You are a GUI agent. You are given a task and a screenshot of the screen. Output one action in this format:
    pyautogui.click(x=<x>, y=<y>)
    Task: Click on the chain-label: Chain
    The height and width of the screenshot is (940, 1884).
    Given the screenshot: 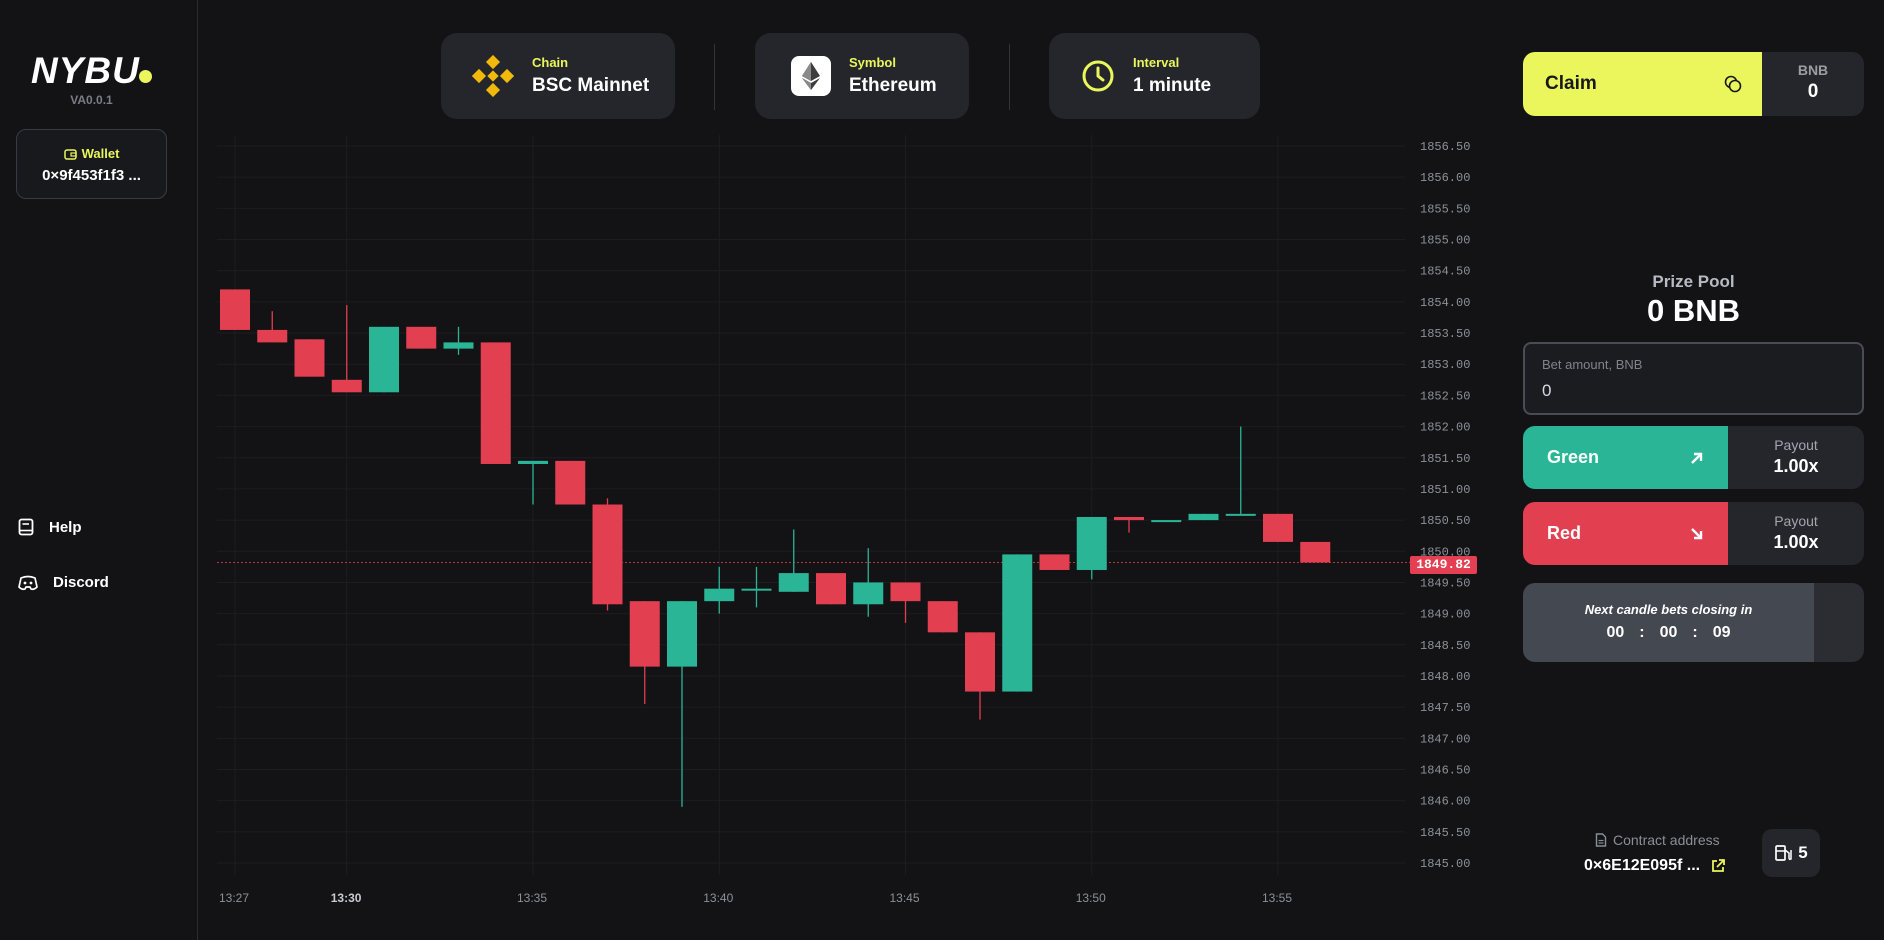 What is the action you would take?
    pyautogui.click(x=550, y=62)
    